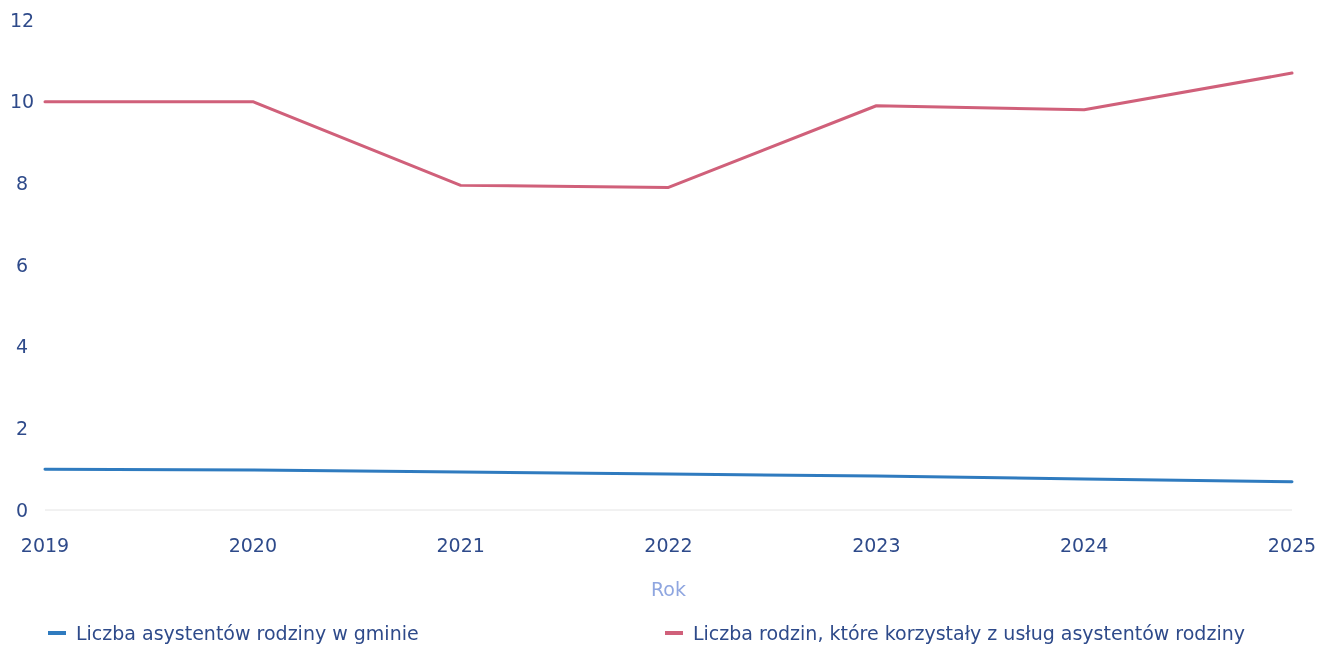 This screenshot has height=661, width=1318. Describe the element at coordinates (22, 101) in the screenshot. I see `y-tick-label: 10` at that location.